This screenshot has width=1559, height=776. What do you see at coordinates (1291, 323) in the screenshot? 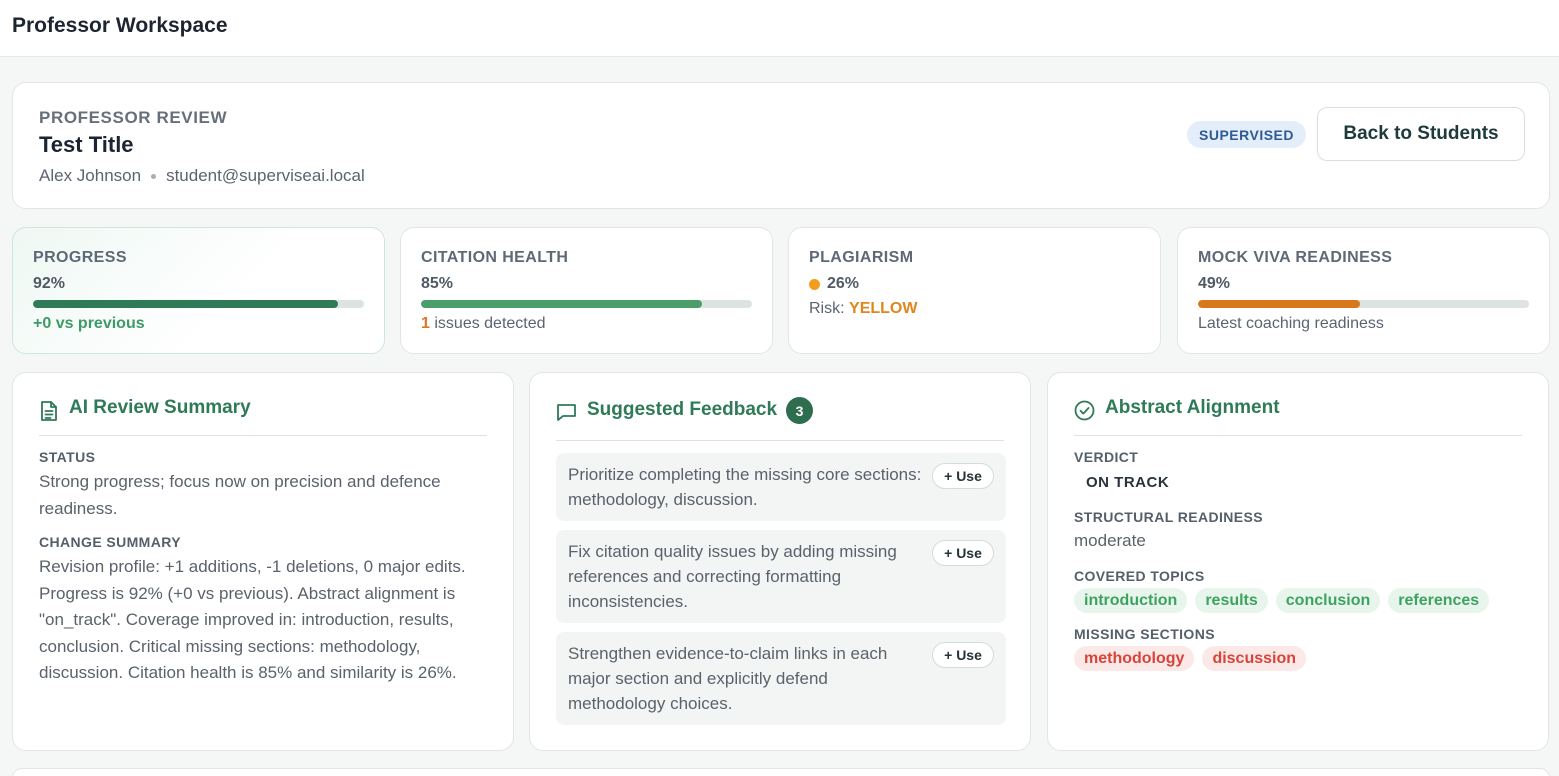
I see `viva-sub: Latest coaching readiness` at bounding box center [1291, 323].